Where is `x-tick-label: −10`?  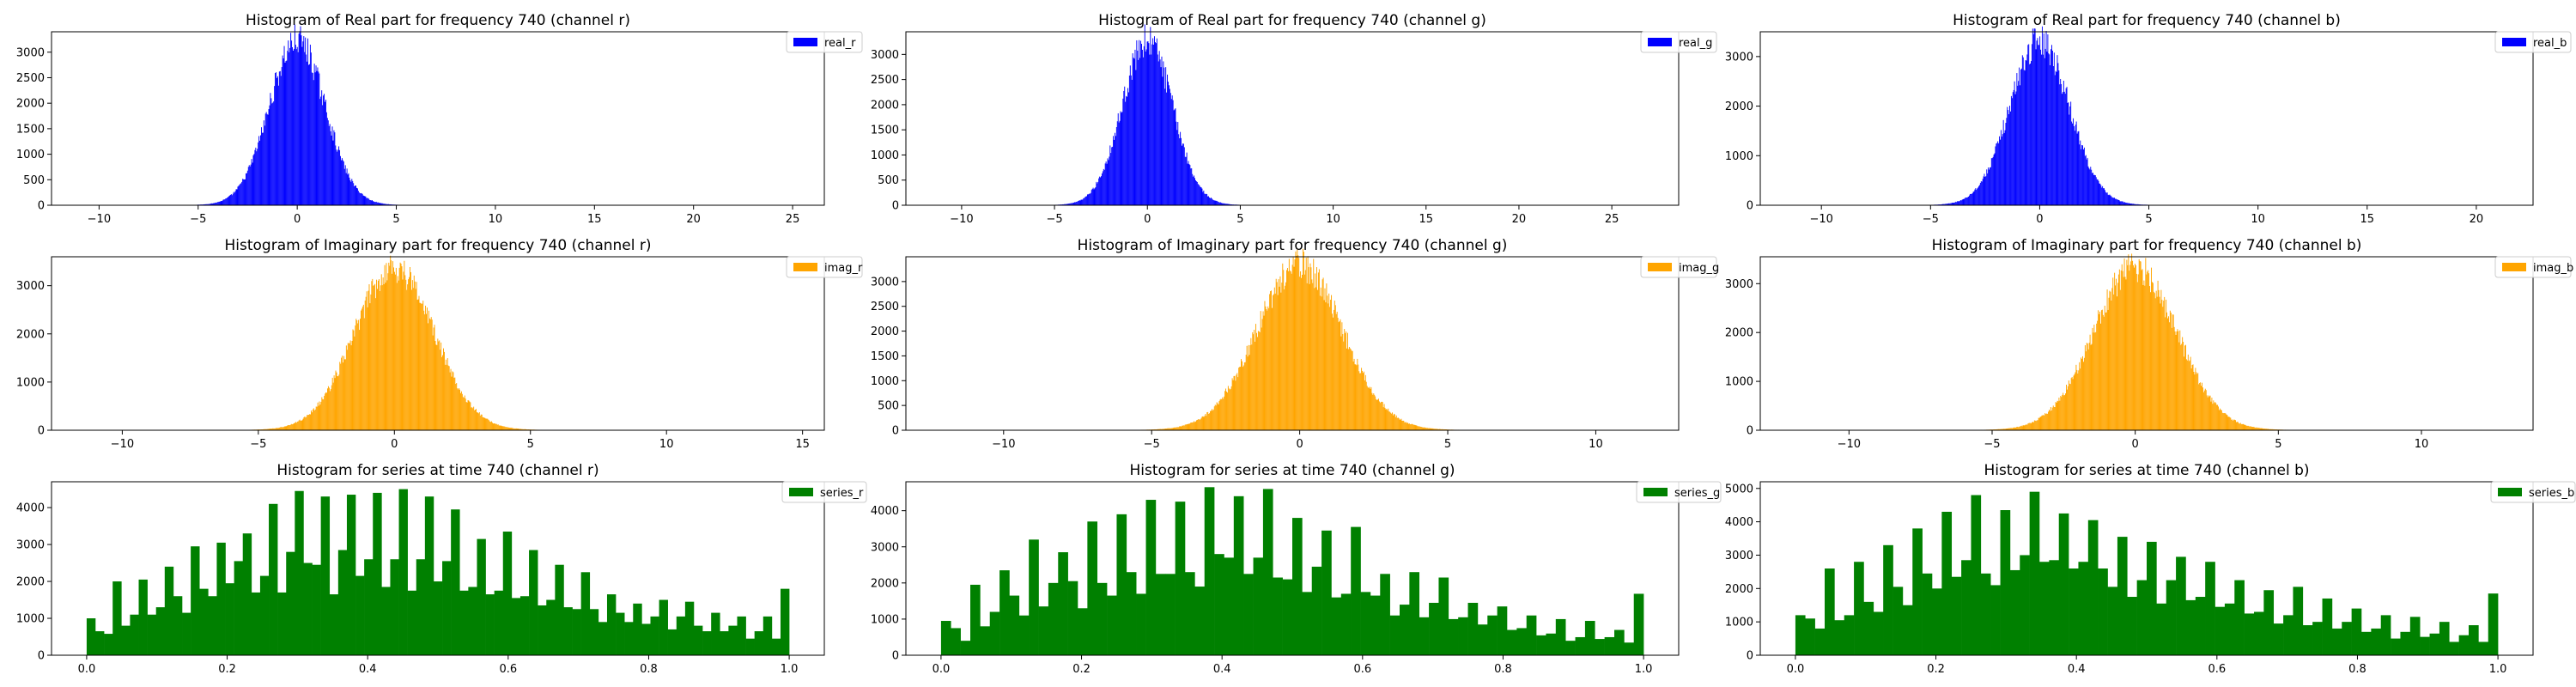 x-tick-label: −10 is located at coordinates (1821, 219).